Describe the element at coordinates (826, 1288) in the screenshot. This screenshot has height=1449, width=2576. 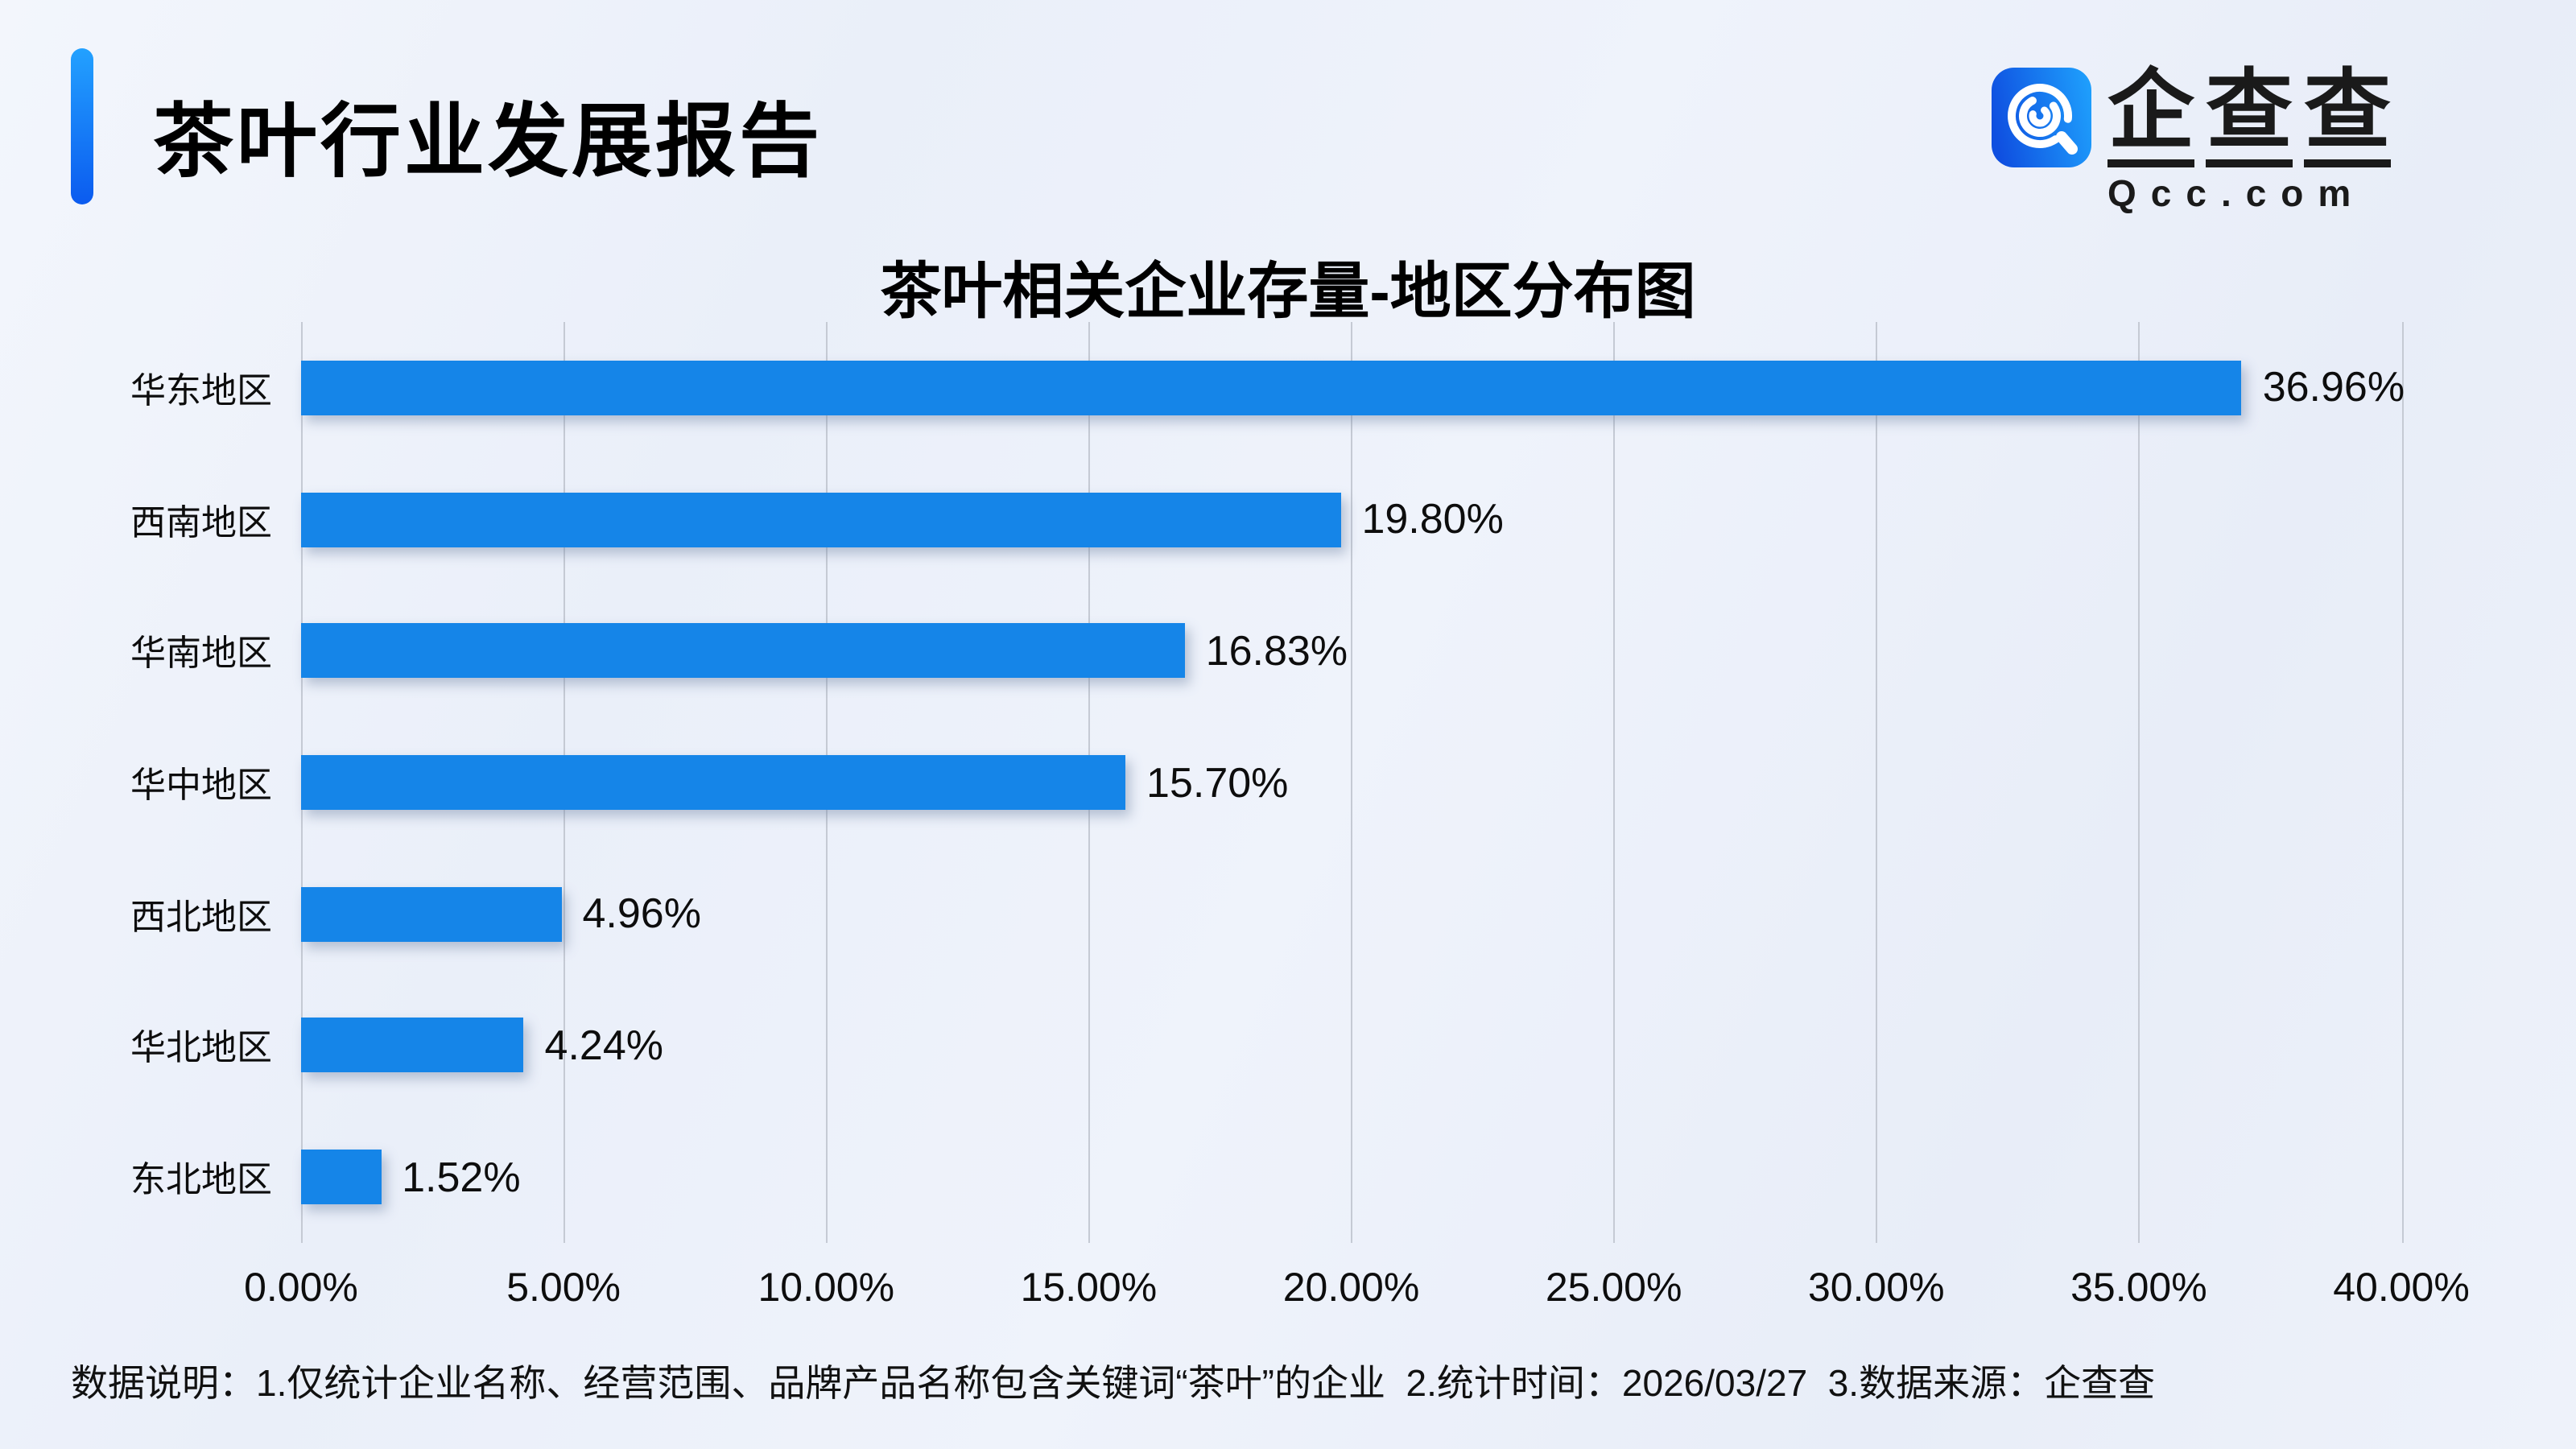
I see `x-axis-tick-label: 10.00%` at that location.